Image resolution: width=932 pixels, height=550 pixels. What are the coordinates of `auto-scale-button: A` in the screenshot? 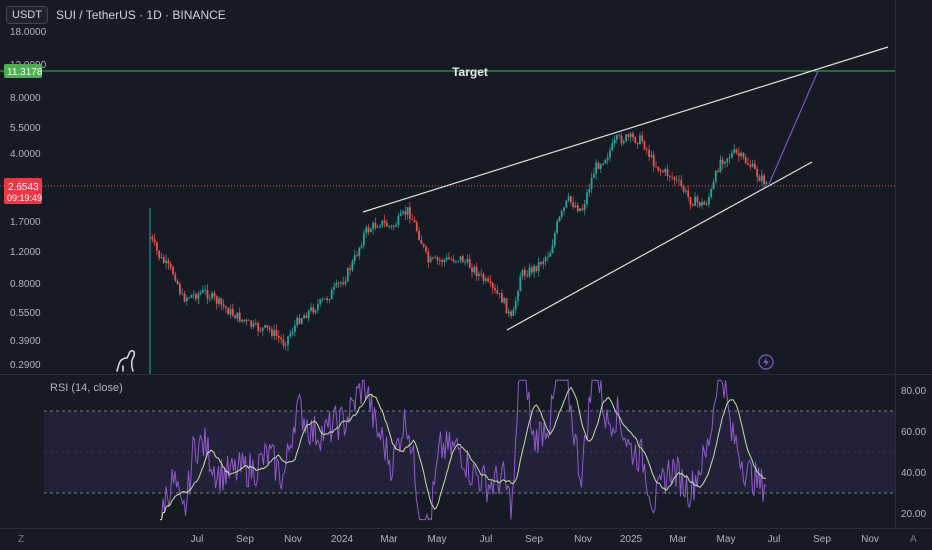 It's located at (913, 539).